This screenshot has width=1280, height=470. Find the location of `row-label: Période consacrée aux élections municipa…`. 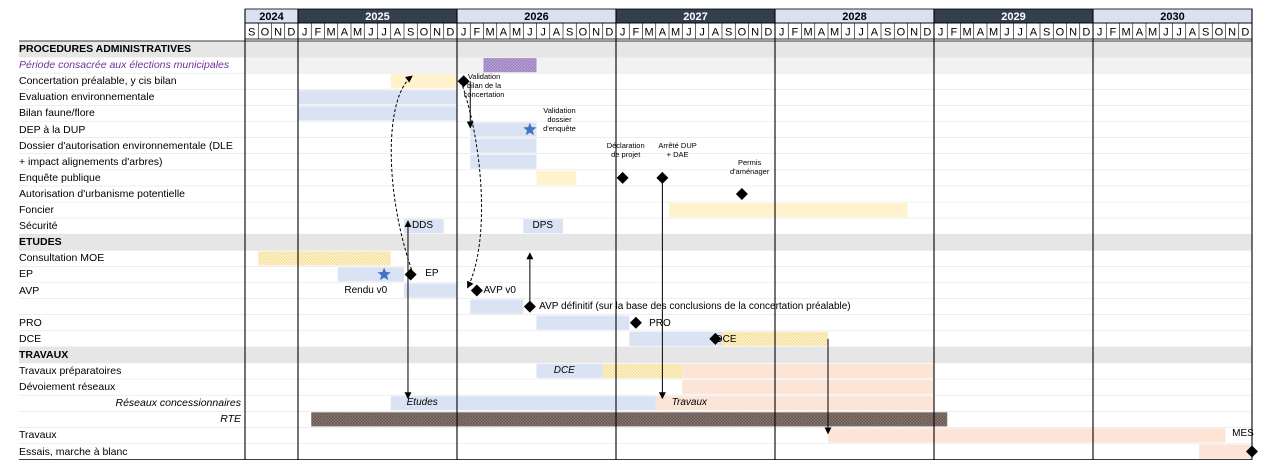

row-label: Période consacrée aux élections municipa… is located at coordinates (124, 65).